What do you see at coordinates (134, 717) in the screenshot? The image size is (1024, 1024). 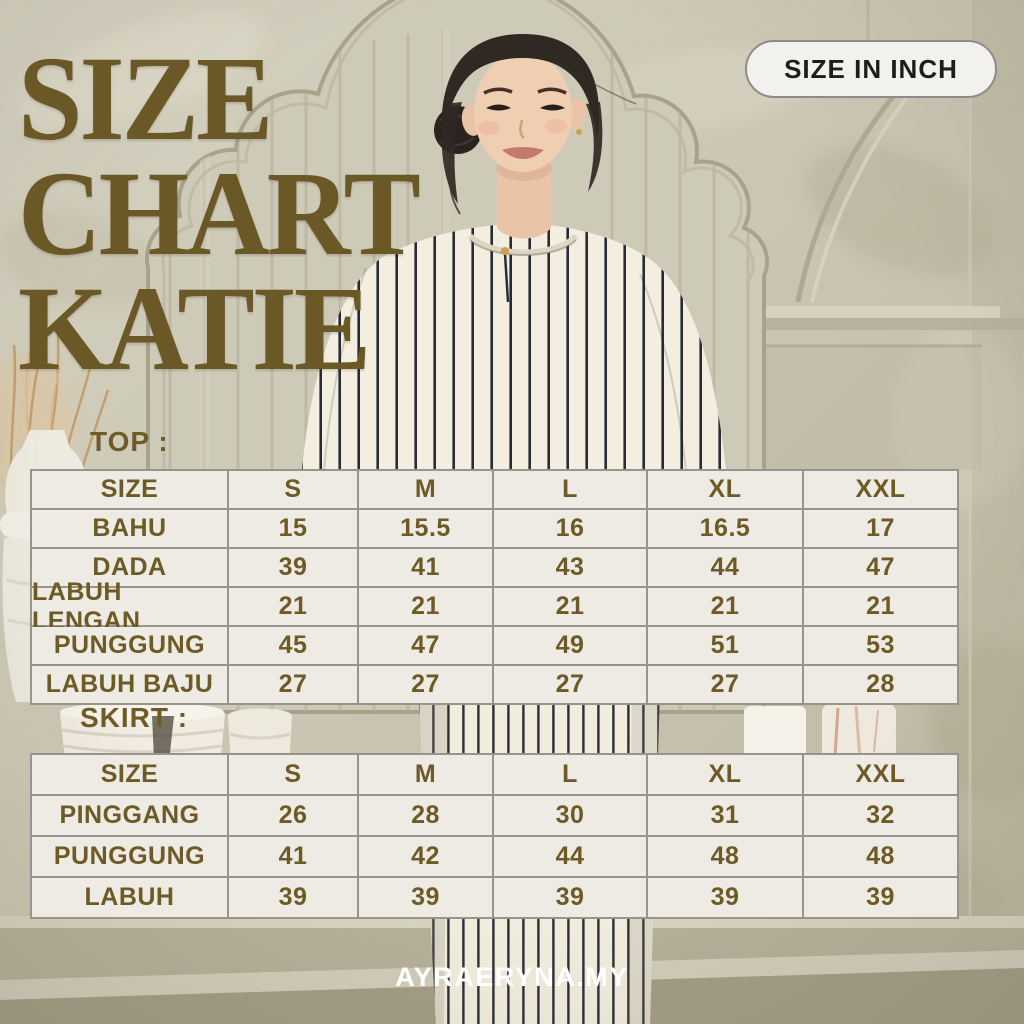 I see `section-label-skirt: SKIRT :` at bounding box center [134, 717].